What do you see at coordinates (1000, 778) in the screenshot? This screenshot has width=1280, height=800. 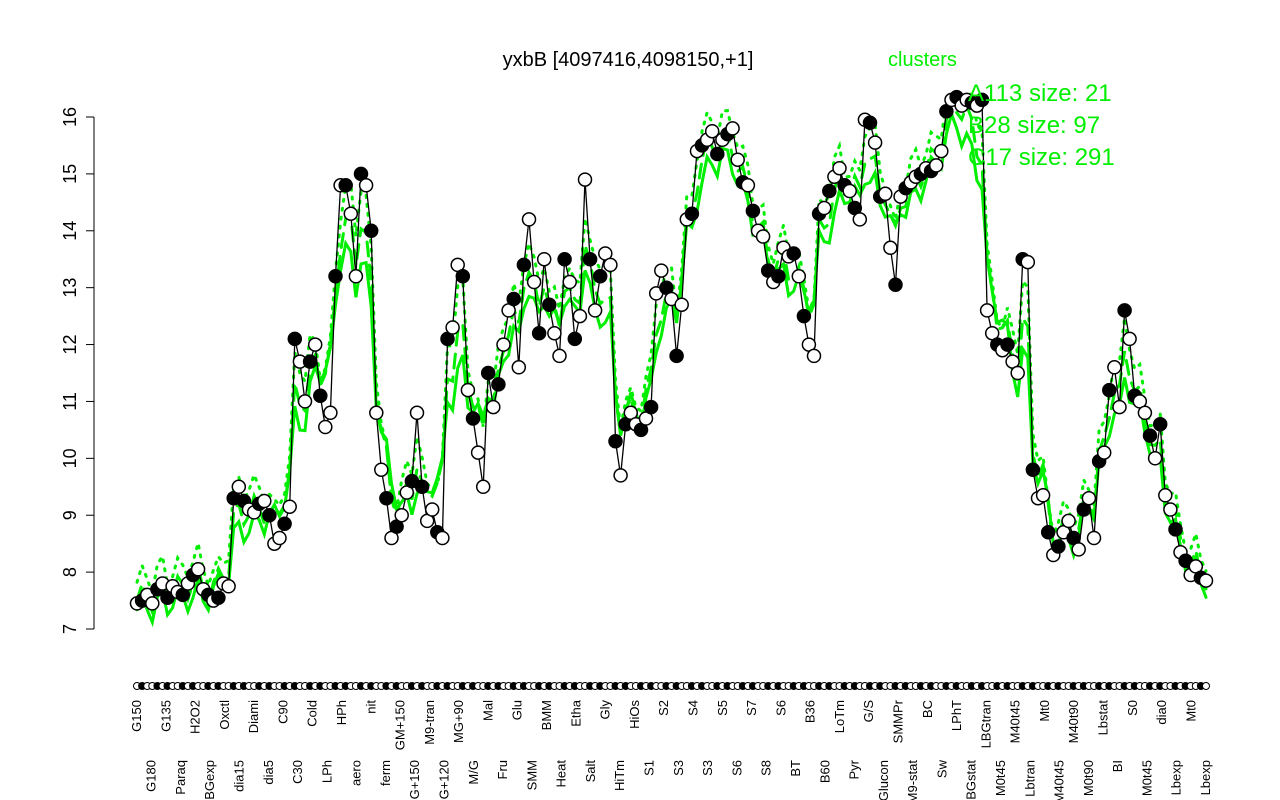 I see `x-tick-label: M0t45` at bounding box center [1000, 778].